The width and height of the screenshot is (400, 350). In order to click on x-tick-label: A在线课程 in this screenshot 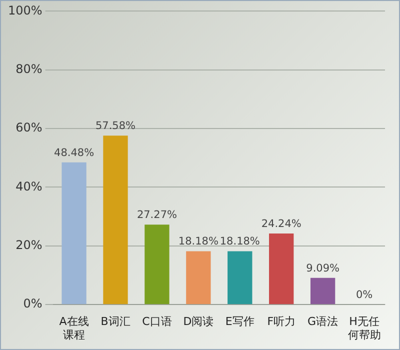, I will do `click(74, 328)`.